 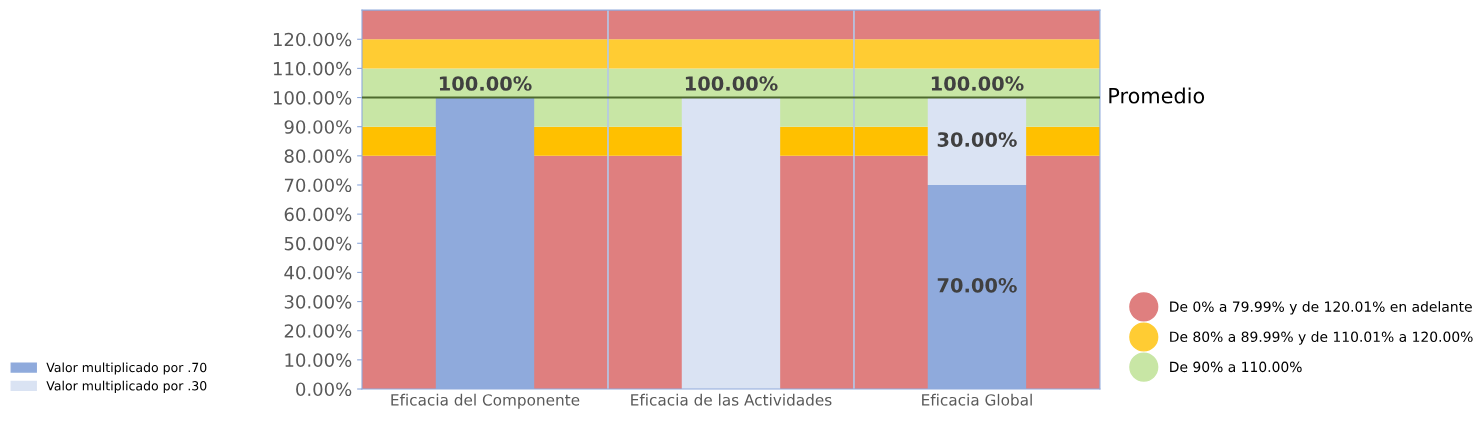 What do you see at coordinates (731, 399) in the screenshot?
I see `x-tick-label: Eficacia de las Actividades` at bounding box center [731, 399].